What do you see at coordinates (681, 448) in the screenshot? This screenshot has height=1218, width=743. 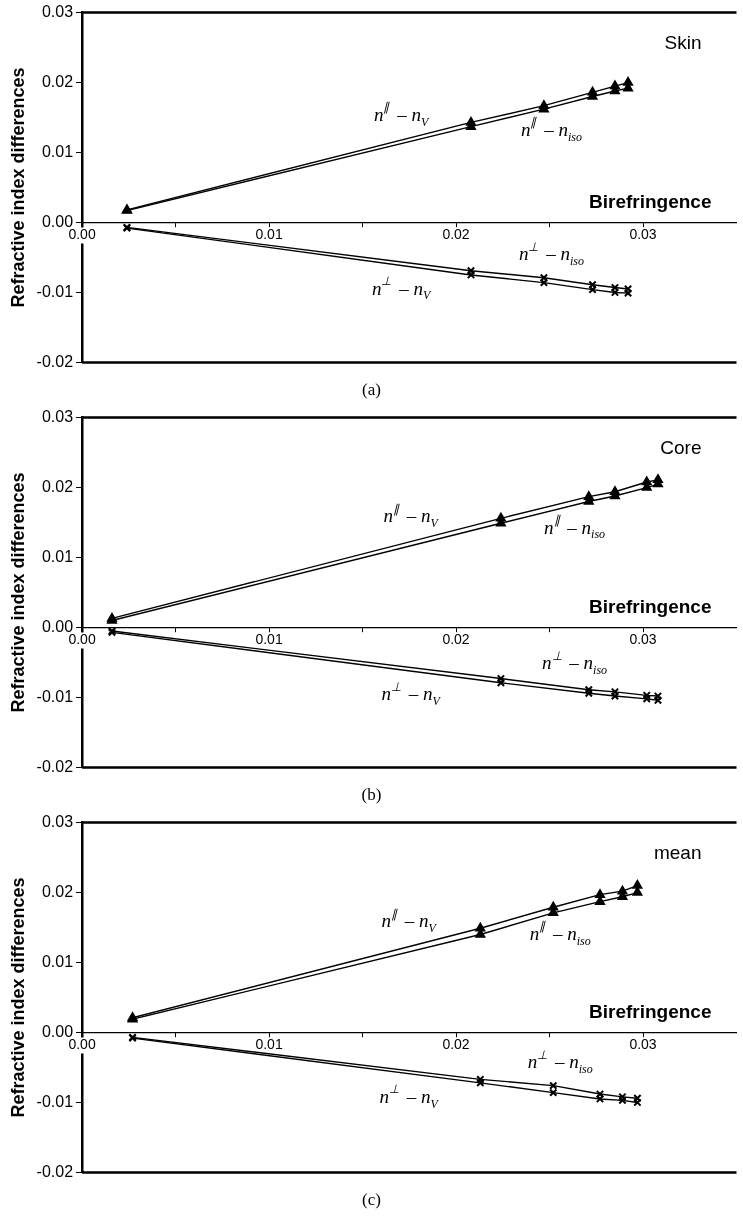 I see `text: Core` at bounding box center [681, 448].